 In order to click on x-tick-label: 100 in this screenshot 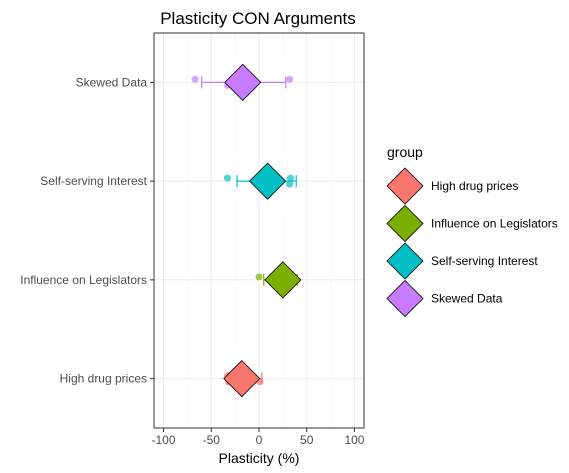, I will do `click(354, 440)`.